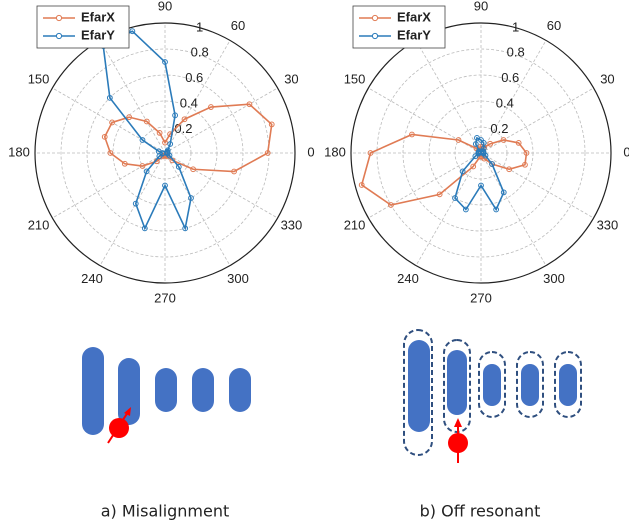 The image size is (629, 529). I want to click on diagram-b-rods, so click(492, 401).